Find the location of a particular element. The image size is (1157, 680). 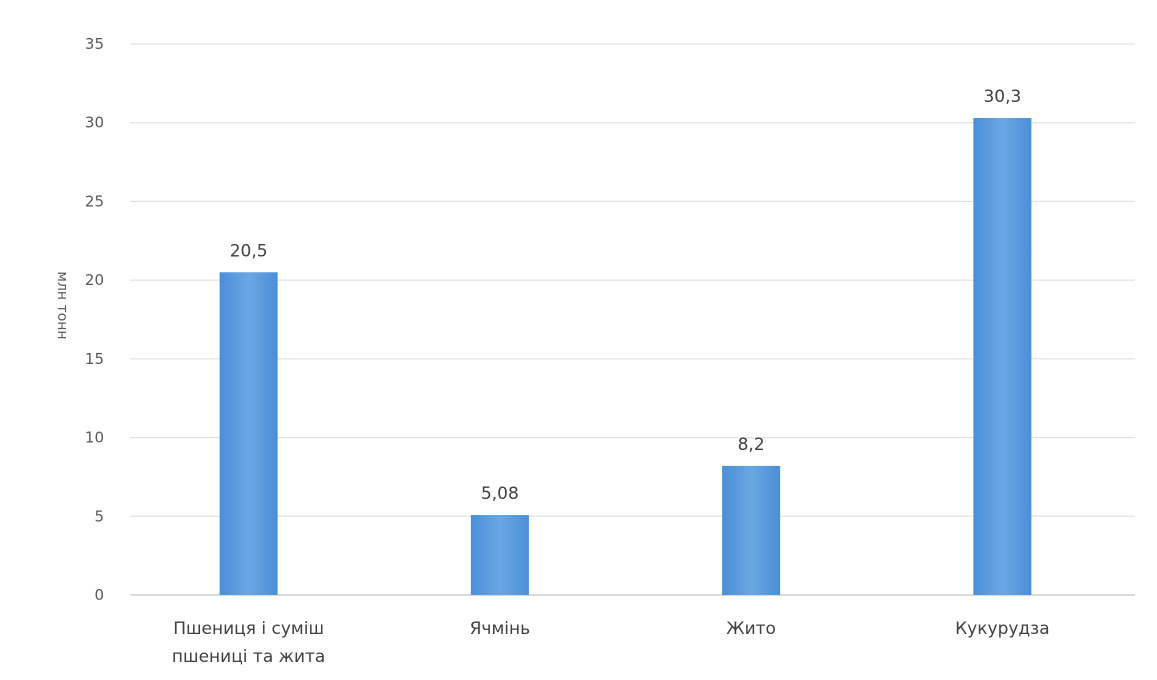

y-tick-label: 20 is located at coordinates (94, 280).